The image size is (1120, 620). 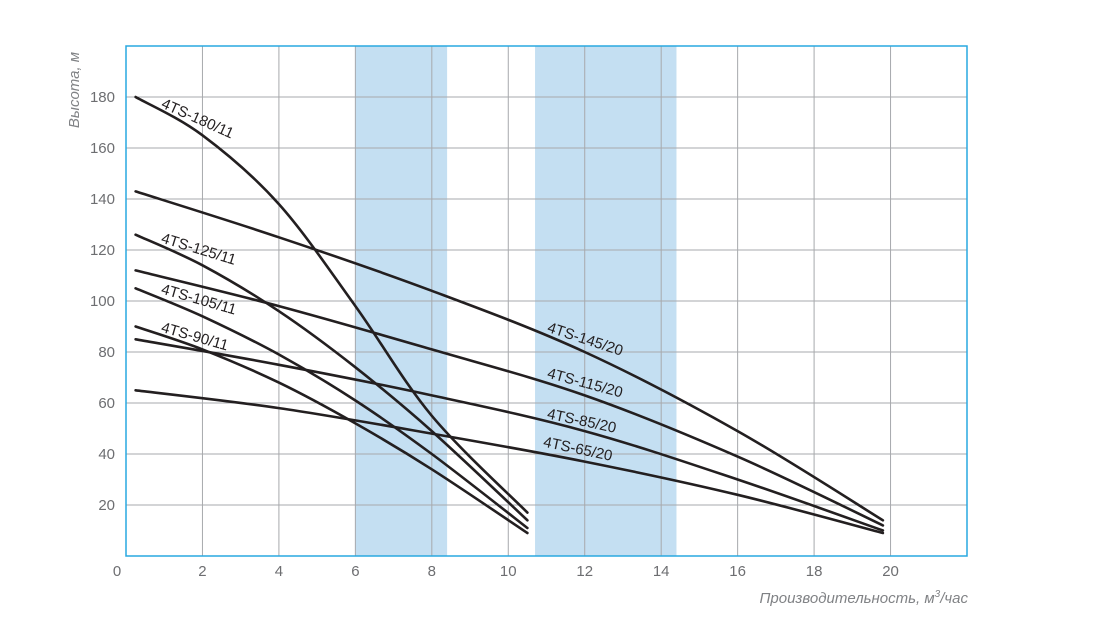 What do you see at coordinates (74, 90) in the screenshot?
I see `y-axis-label: Высота, м` at bounding box center [74, 90].